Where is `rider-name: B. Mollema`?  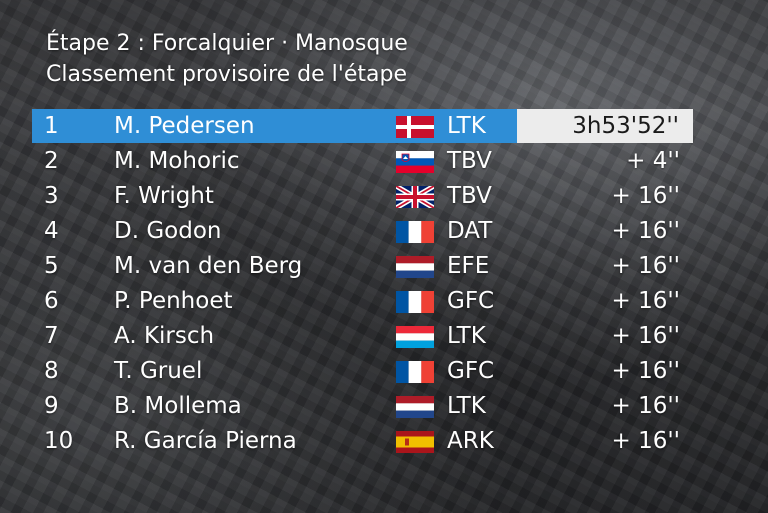 rider-name: B. Mollema is located at coordinates (178, 406).